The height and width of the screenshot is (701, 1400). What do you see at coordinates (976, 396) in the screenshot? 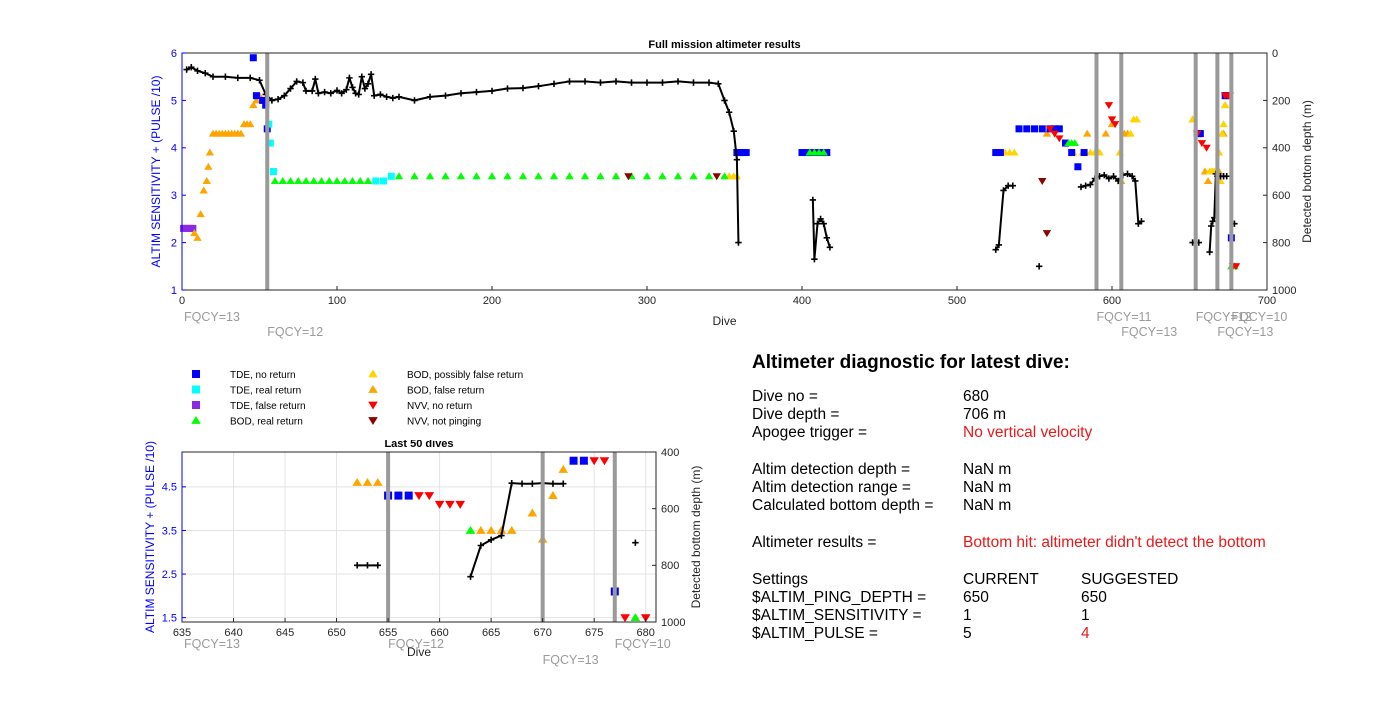
I see `dive-no-value: 680` at bounding box center [976, 396].